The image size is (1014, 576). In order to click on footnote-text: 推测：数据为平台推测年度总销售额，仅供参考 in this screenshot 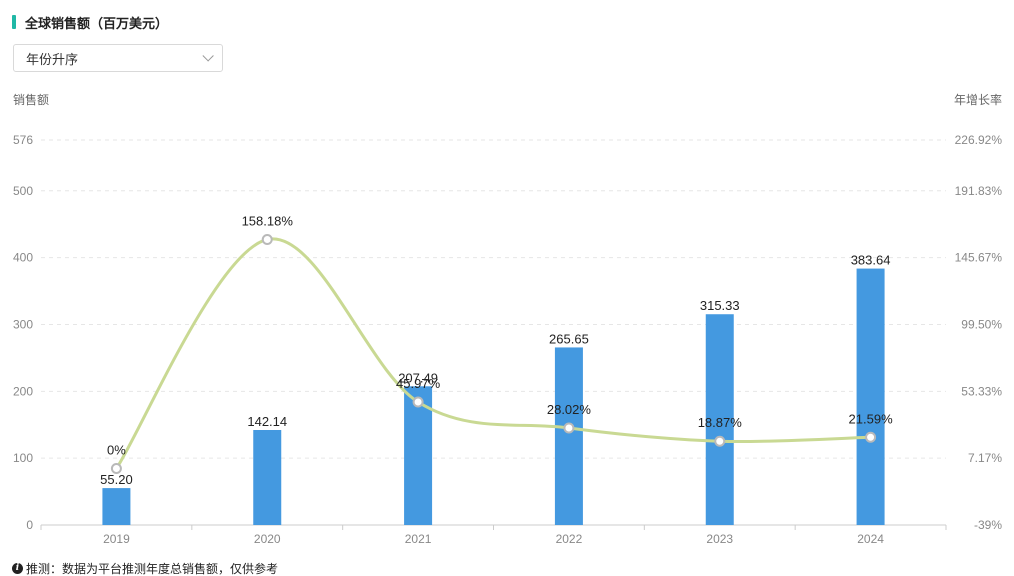, I will do `click(152, 569)`.